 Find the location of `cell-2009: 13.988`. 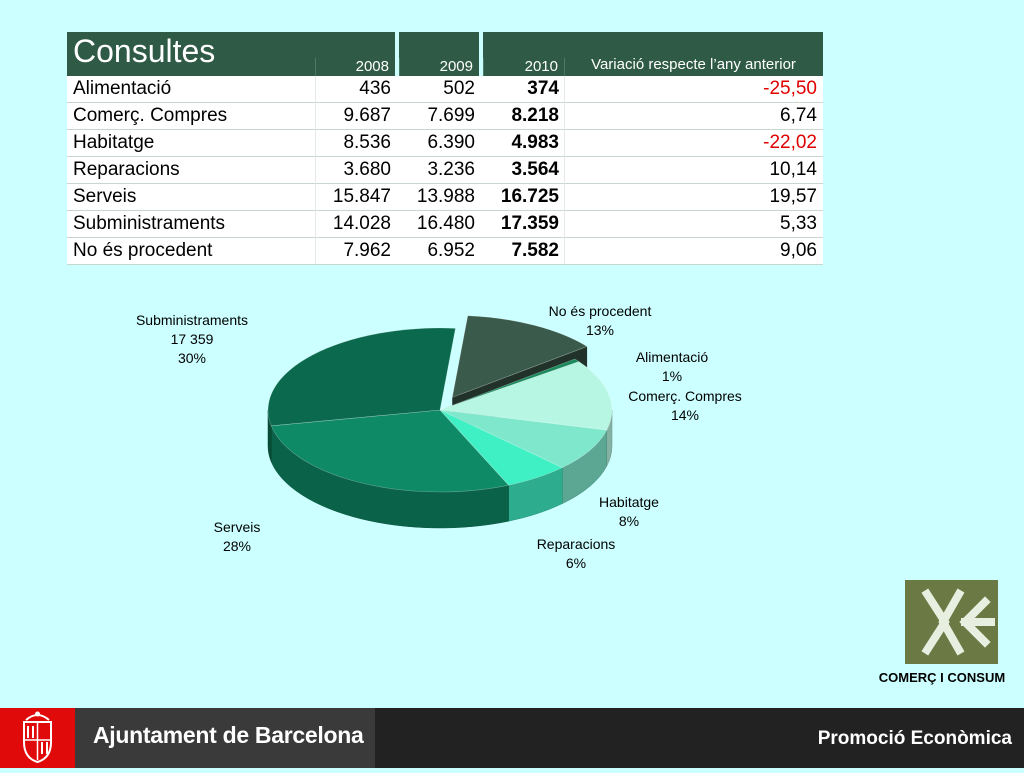

cell-2009: 13.988 is located at coordinates (445, 196).